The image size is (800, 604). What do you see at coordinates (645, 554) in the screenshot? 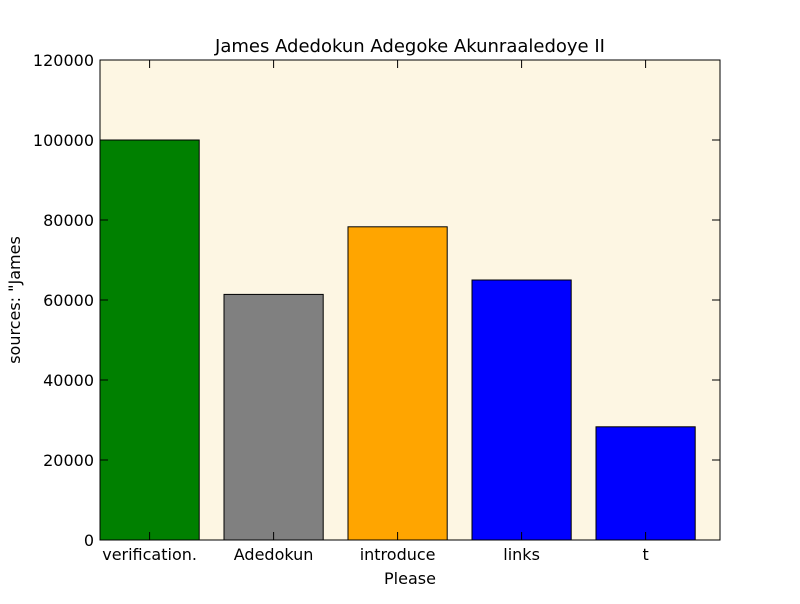
I see `x-tick-label: t` at bounding box center [645, 554].